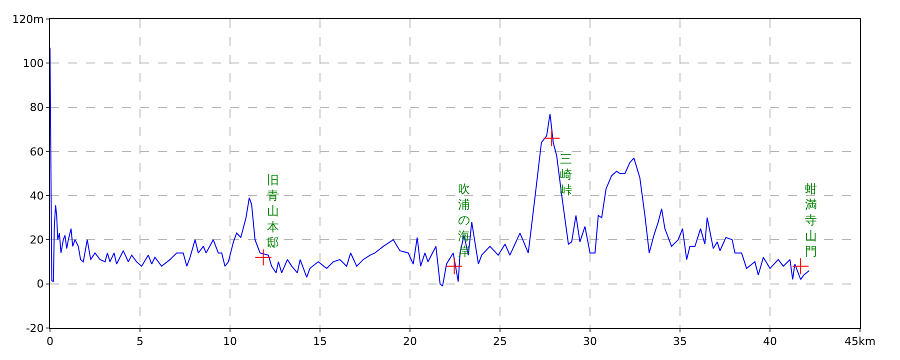 The height and width of the screenshot is (360, 900). Describe the element at coordinates (37, 240) in the screenshot. I see `y-tick-label: 20` at that location.